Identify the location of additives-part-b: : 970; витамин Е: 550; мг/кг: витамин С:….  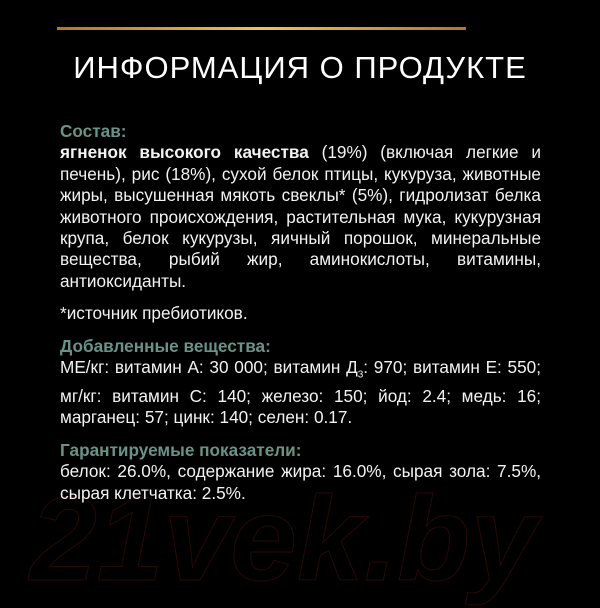
(300, 392).